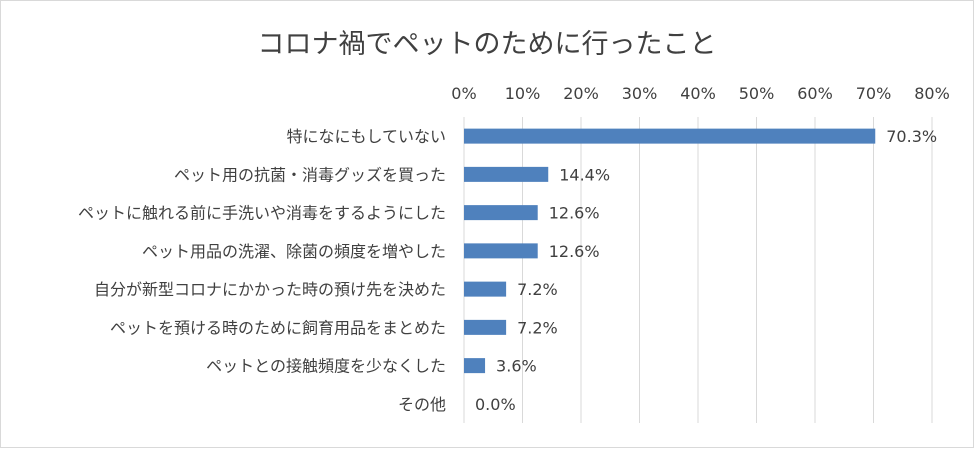 The height and width of the screenshot is (451, 974). What do you see at coordinates (640, 93) in the screenshot?
I see `x-tick-label: 30%` at bounding box center [640, 93].